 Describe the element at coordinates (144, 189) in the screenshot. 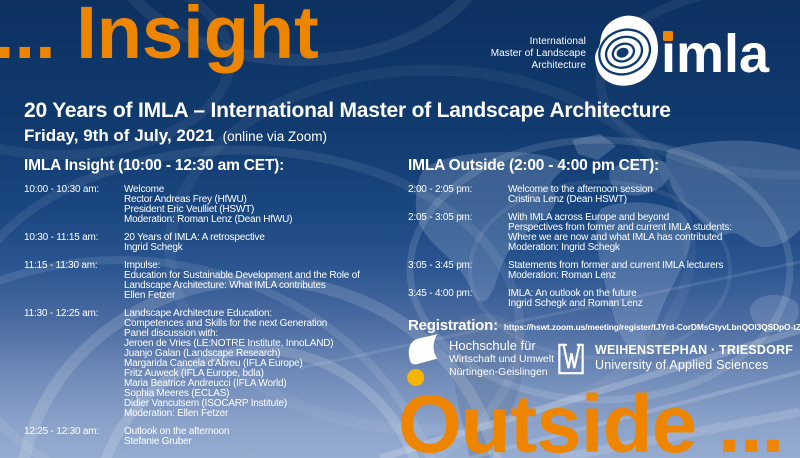

I see `session-line: Welcome` at that location.